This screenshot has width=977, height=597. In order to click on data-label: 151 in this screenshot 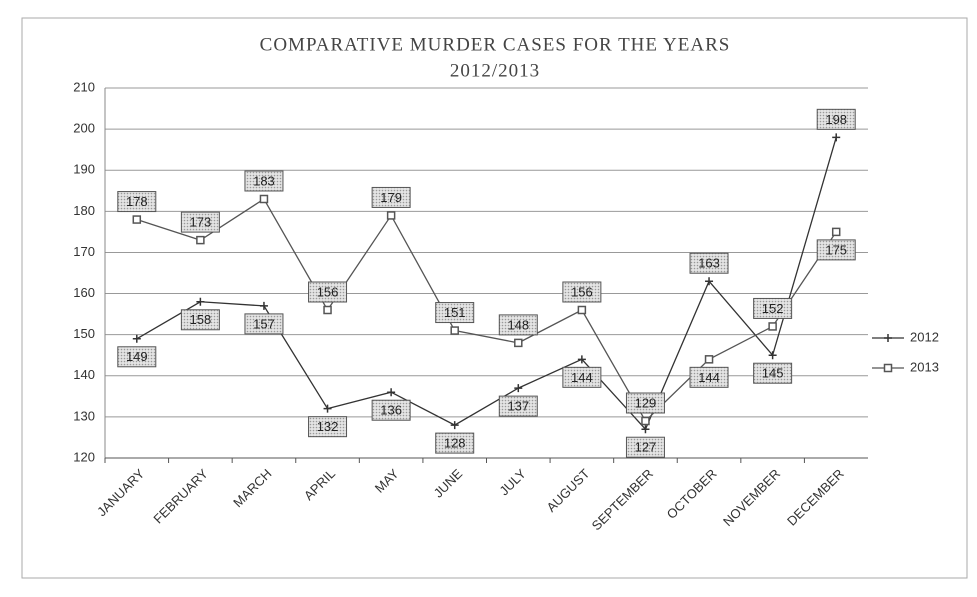, I will do `click(455, 312)`.